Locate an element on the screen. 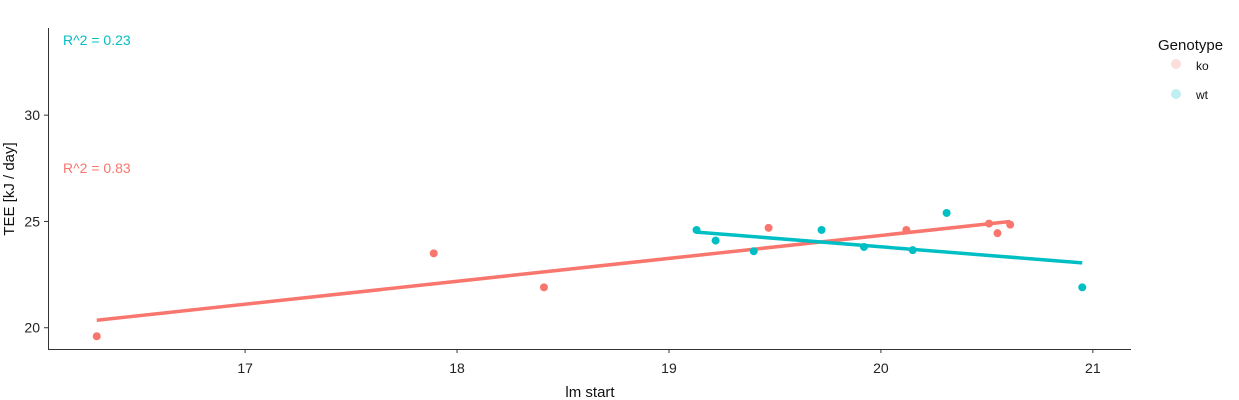  fit-line-wt is located at coordinates (889, 247).